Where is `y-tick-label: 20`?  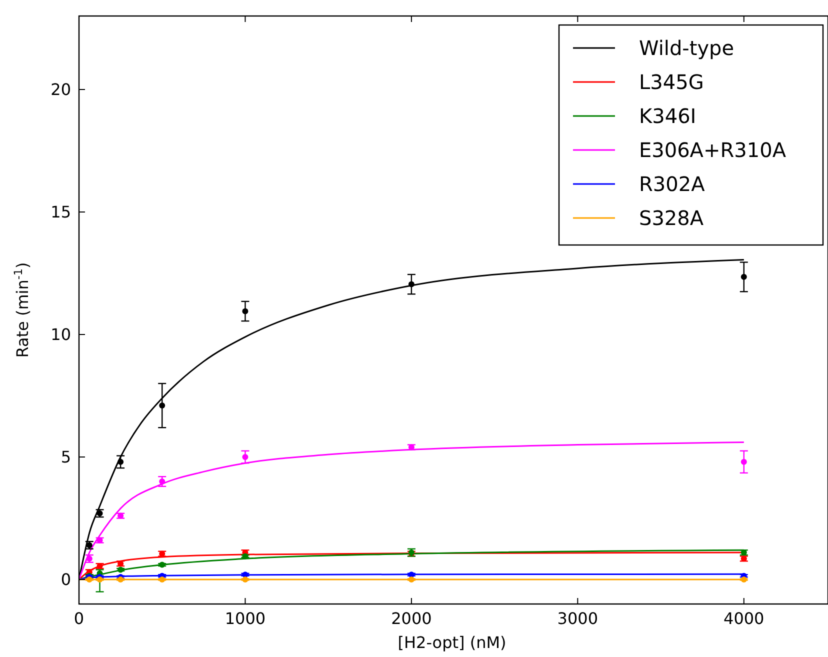
y-tick-label: 20 is located at coordinates (60, 90).